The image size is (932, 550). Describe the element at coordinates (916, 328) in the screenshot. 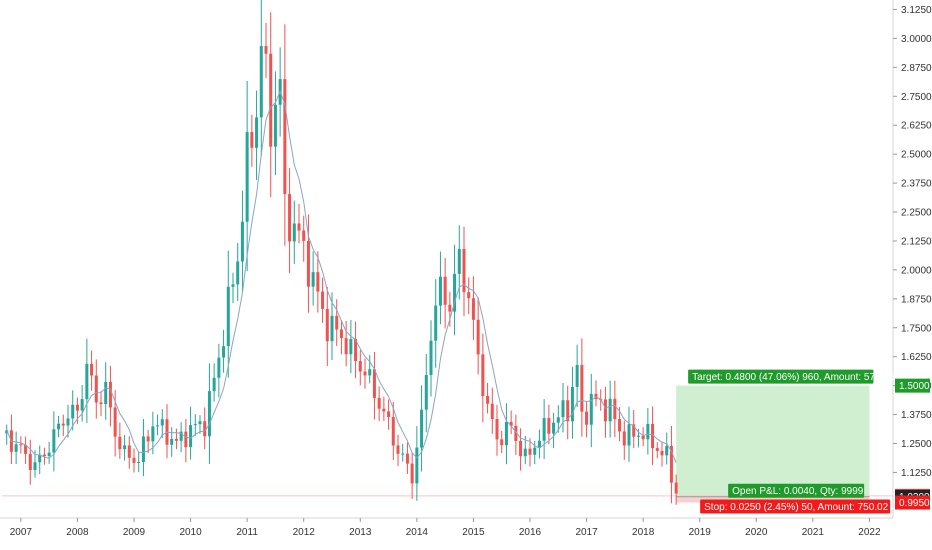

I see `price-tick-label: 1.7500` at that location.